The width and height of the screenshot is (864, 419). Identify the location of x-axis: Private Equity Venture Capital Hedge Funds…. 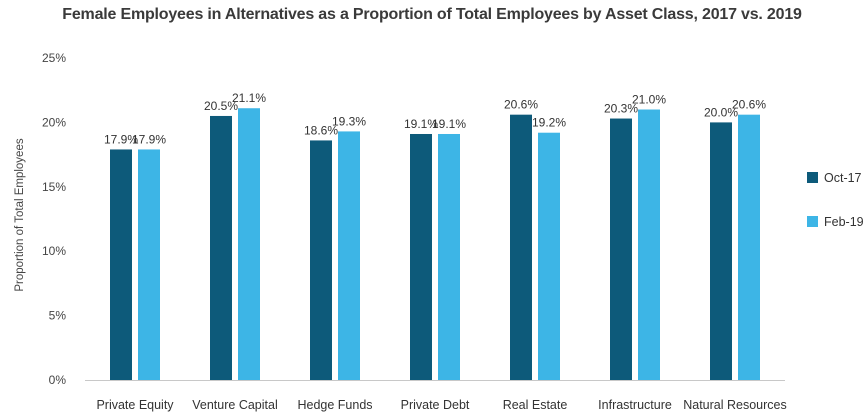
(436, 396).